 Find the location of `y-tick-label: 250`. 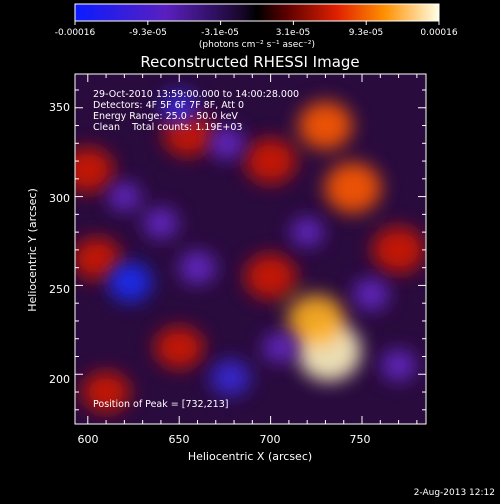

y-tick-label: 250 is located at coordinates (59, 289).